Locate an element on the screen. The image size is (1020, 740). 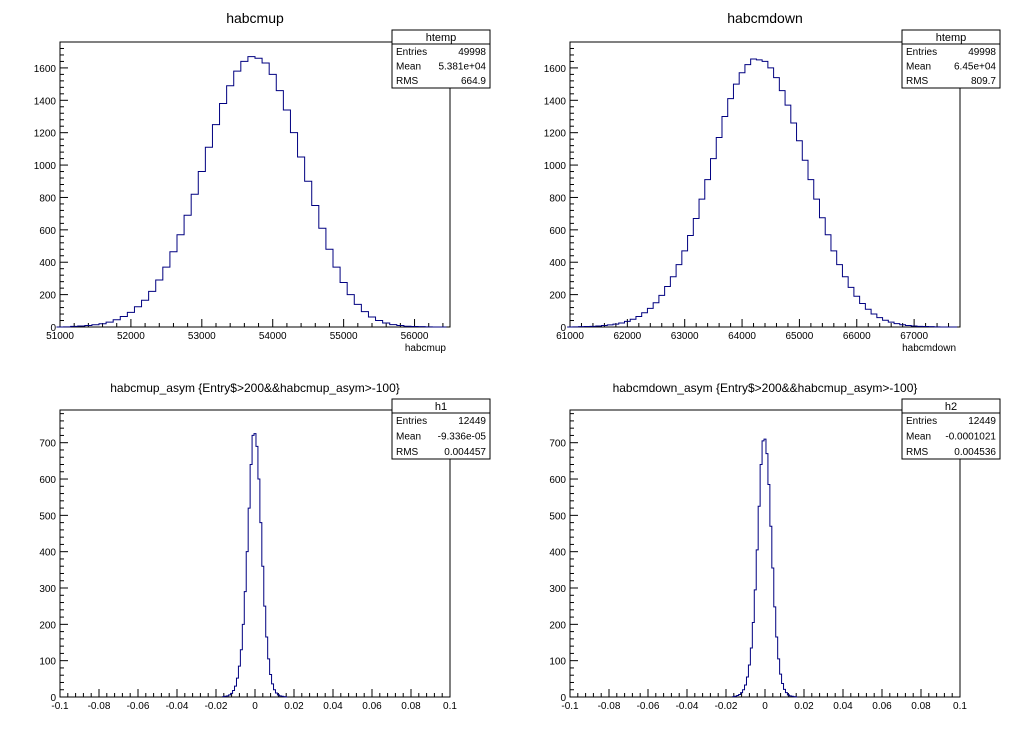
y-tick-label: 800 is located at coordinates (47, 198).